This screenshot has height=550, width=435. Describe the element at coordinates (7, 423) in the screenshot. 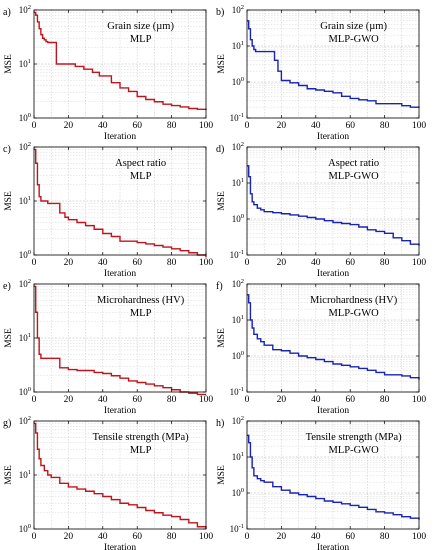

I see `panel-letter: g)` at that location.